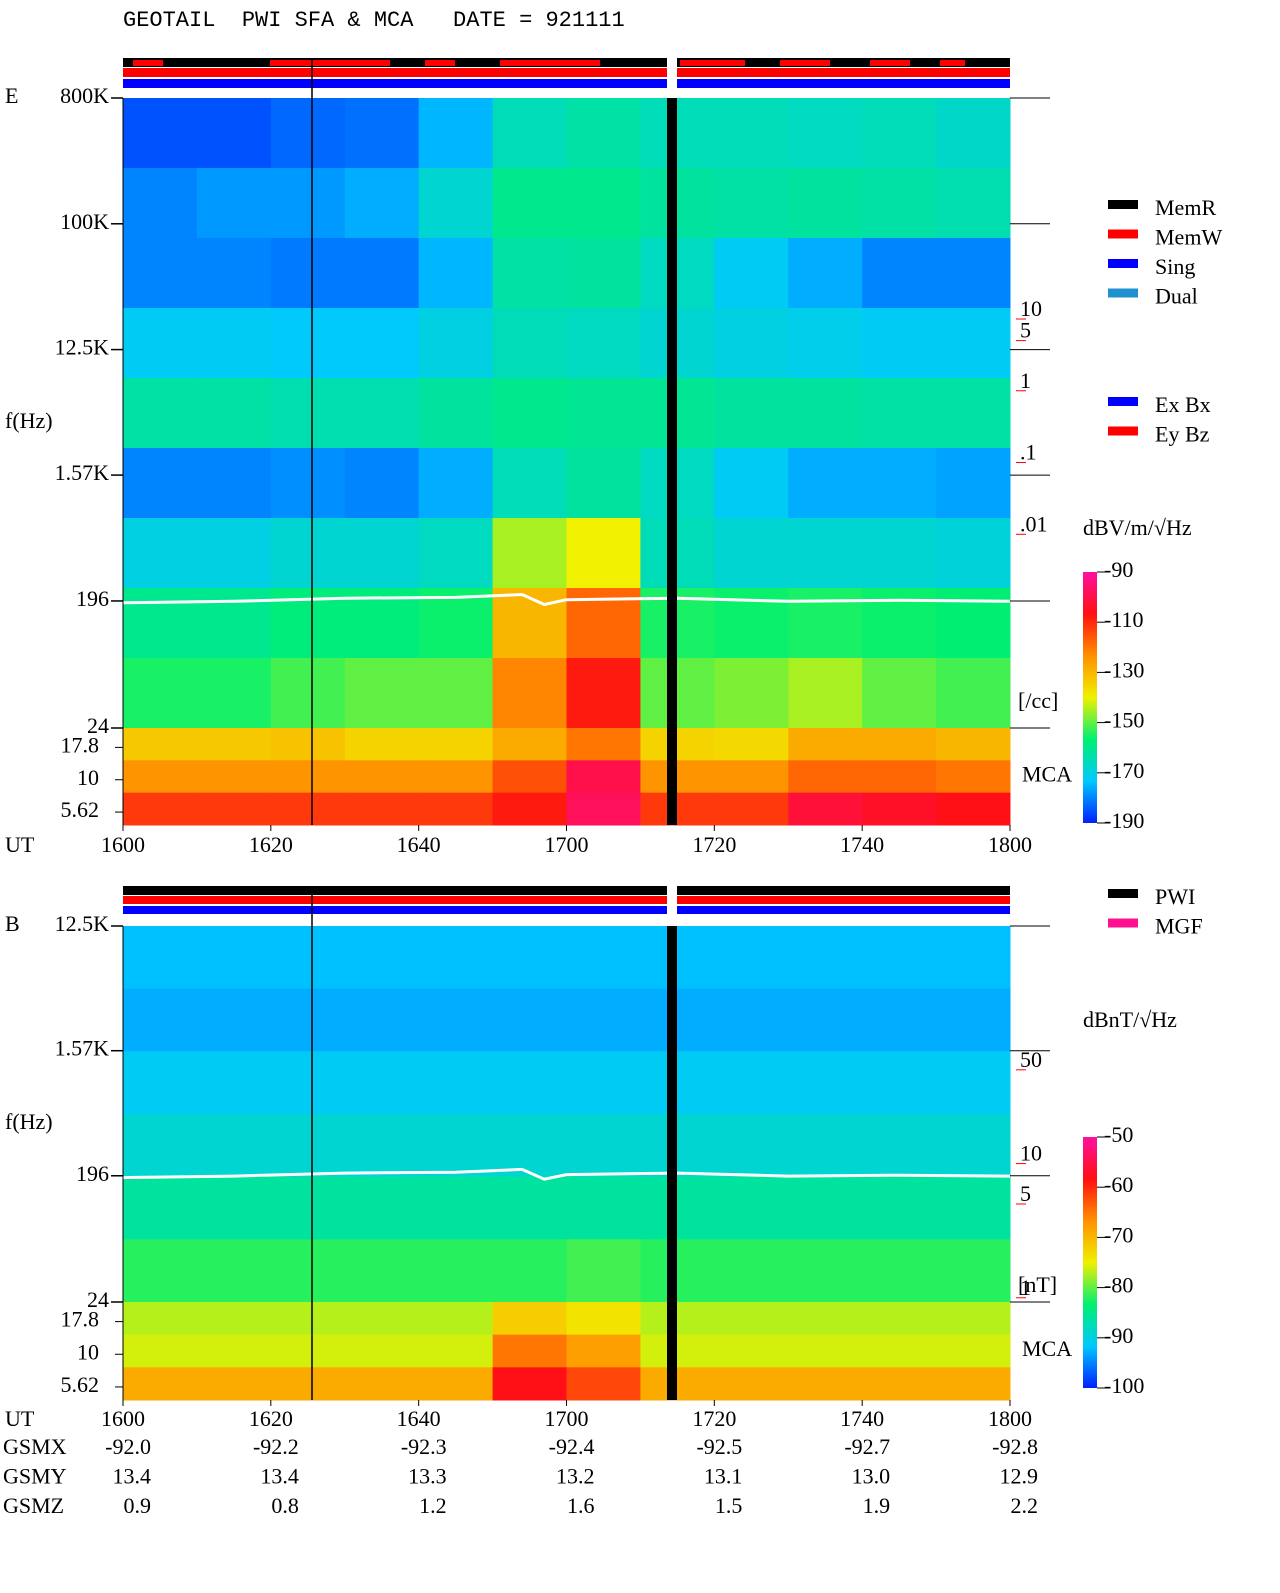 The height and width of the screenshot is (1593, 1280). I want to click on y-tick-label: 12.5K, so click(82, 923).